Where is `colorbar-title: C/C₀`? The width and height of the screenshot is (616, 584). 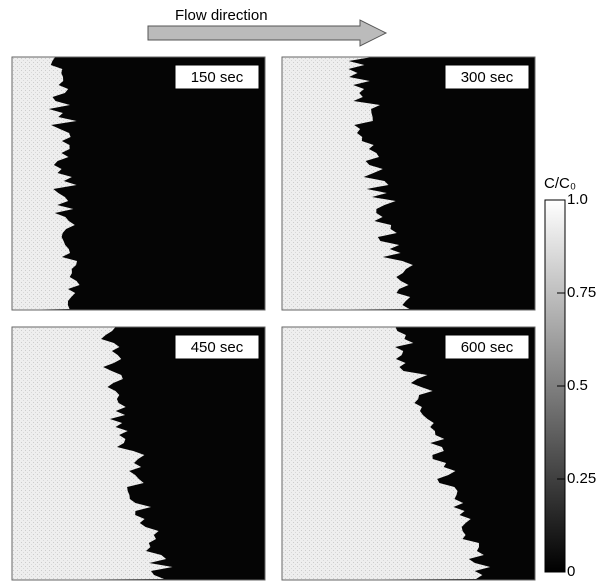
colorbar-title: C/C₀ is located at coordinates (560, 183).